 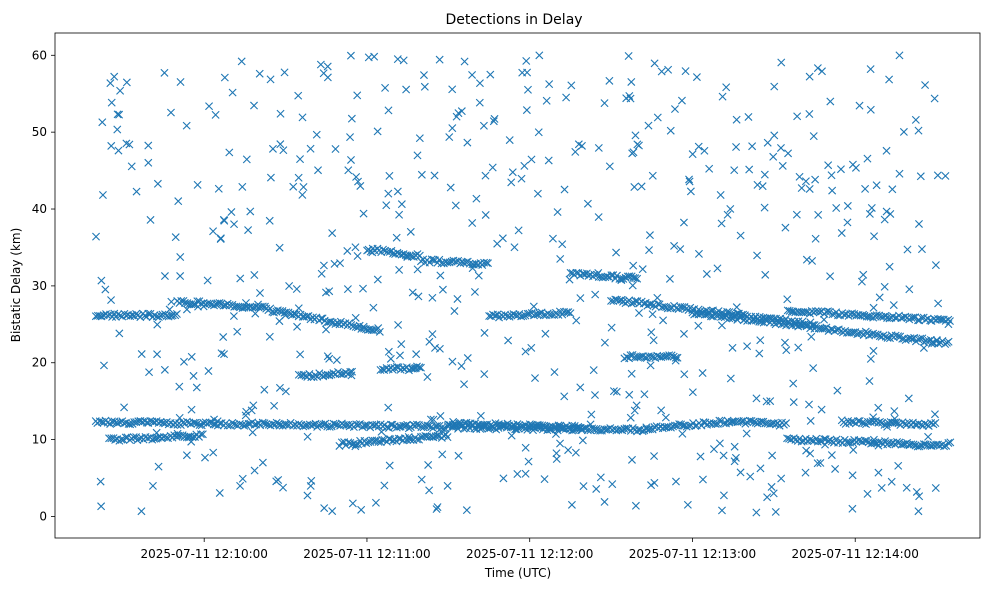 I want to click on y-tick-label: 60, so click(x=39, y=55).